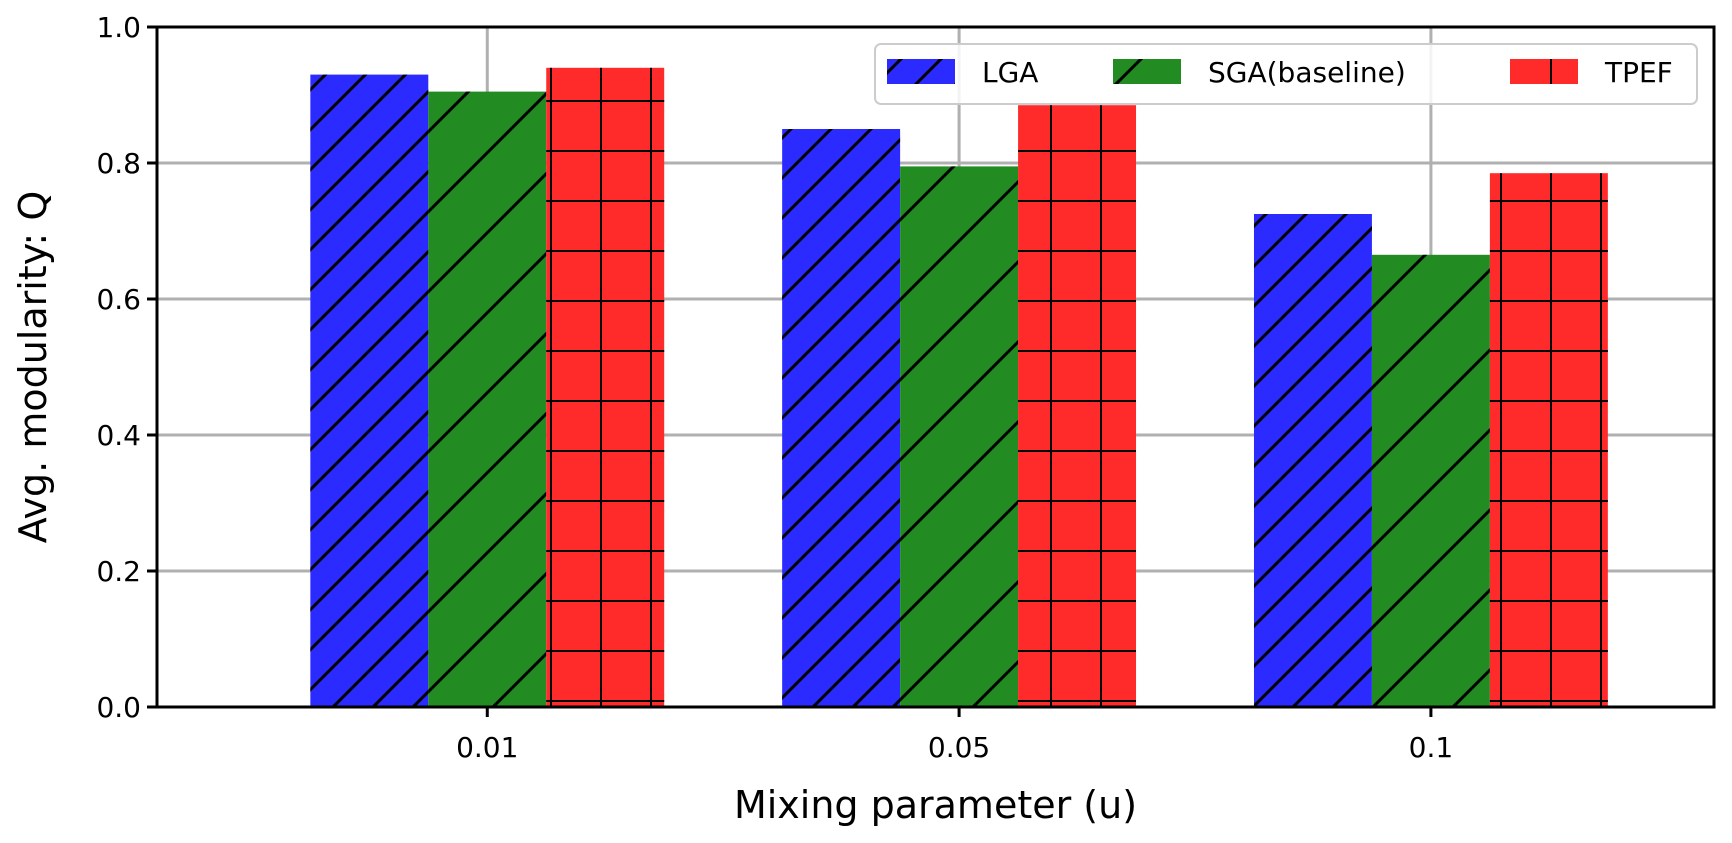 The height and width of the screenshot is (843, 1732). What do you see at coordinates (1010, 72) in the screenshot?
I see `legend-label: LGA` at bounding box center [1010, 72].